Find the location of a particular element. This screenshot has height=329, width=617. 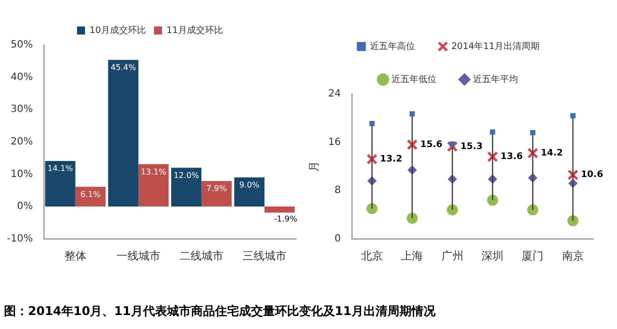

x-tick-label: 三线城市 is located at coordinates (264, 255).